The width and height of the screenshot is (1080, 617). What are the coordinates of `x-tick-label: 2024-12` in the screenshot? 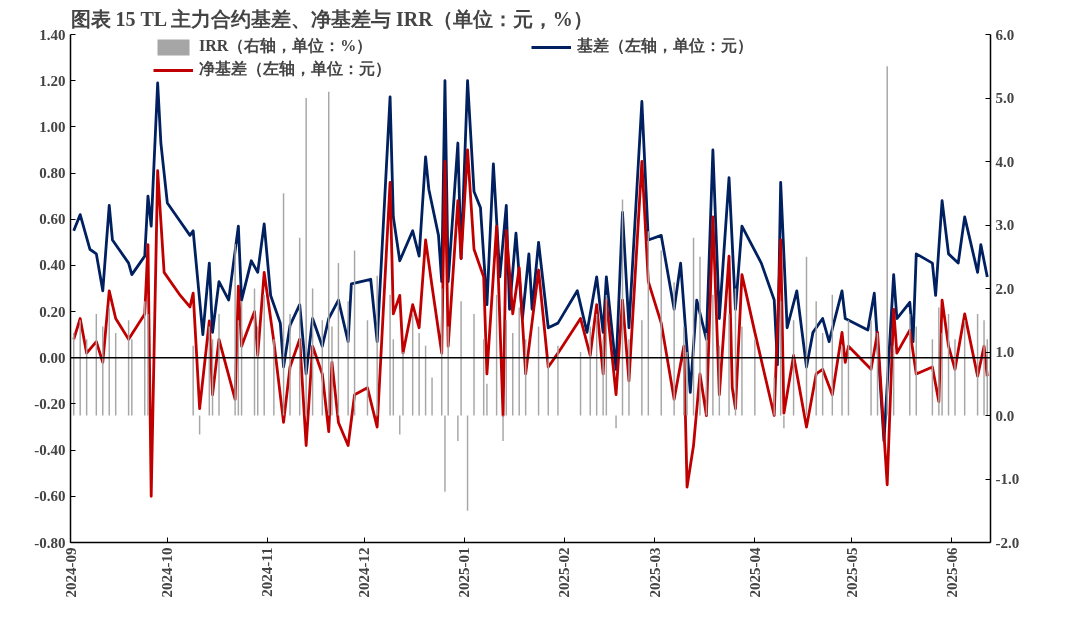 It's located at (364, 572).